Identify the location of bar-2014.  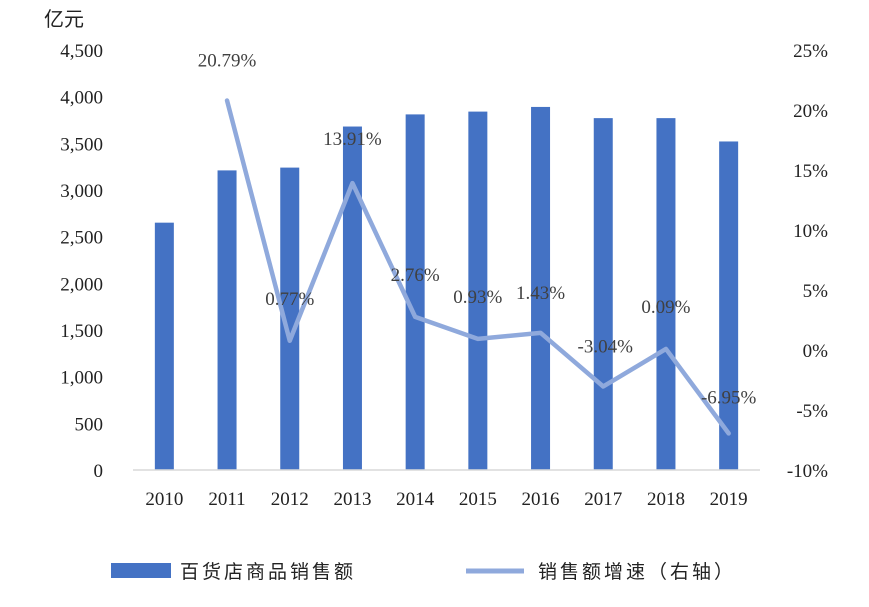
(415, 292).